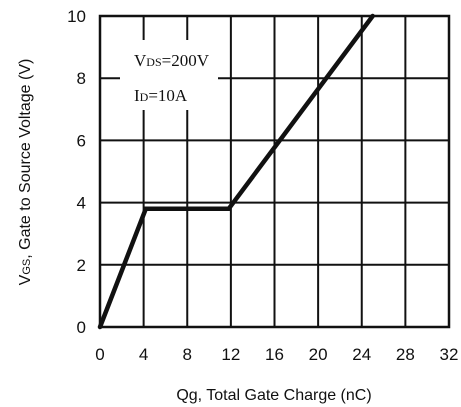 The height and width of the screenshot is (407, 461). I want to click on x-tick-labels: 0 4 8 12 16 20 24 28 32, so click(276, 354).